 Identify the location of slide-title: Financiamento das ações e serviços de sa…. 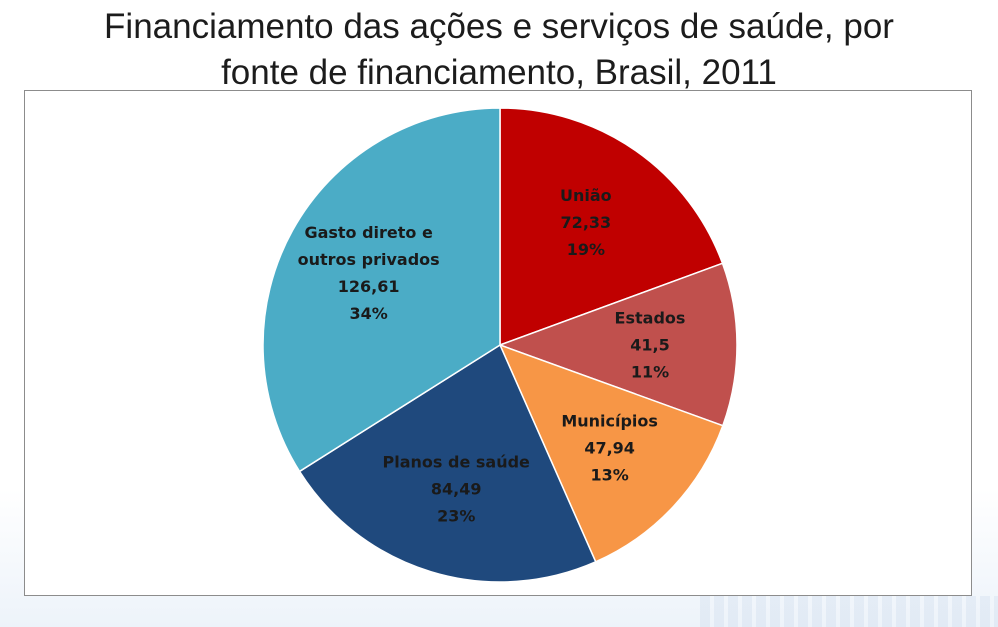
(499, 50).